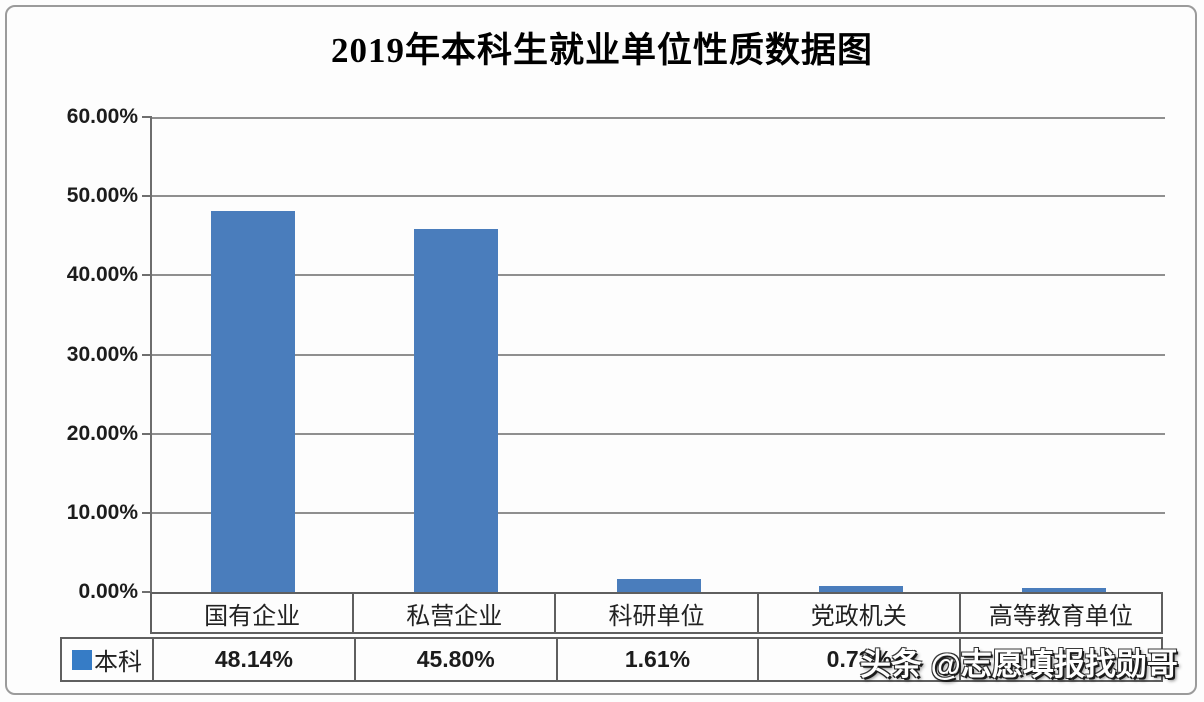 The image size is (1204, 702). What do you see at coordinates (1059, 613) in the screenshot?
I see `category-label: 高等教育单位` at bounding box center [1059, 613].